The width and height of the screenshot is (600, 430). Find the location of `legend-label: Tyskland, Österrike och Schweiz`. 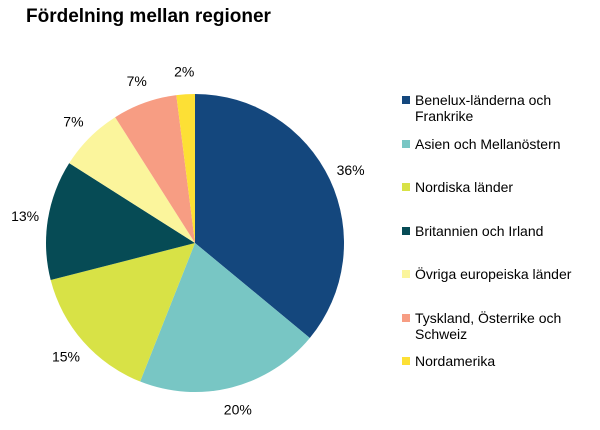

legend-label: Tyskland, Österrike och Schweiz is located at coordinates (488, 325).